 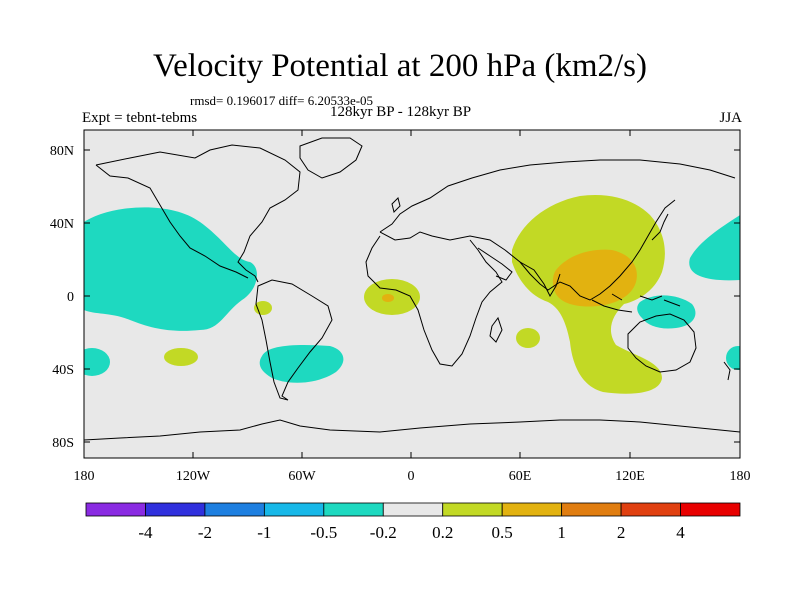 What do you see at coordinates (400, 66) in the screenshot?
I see `plot-title: Velocity Potential at 200 hPa (km2/s)` at bounding box center [400, 66].